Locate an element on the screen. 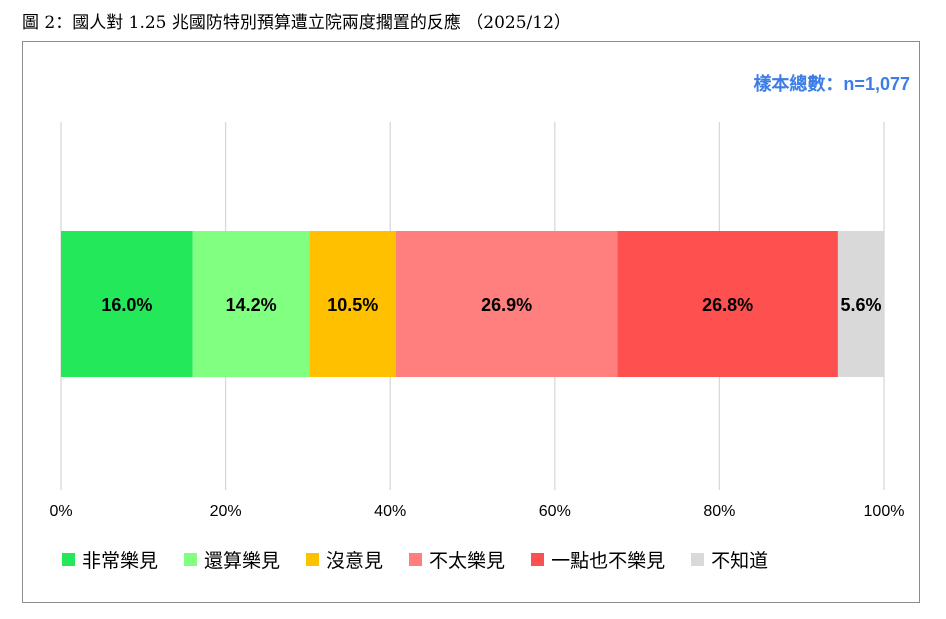 The image size is (946, 619). bar-data-label: 26.9% is located at coordinates (506, 305).